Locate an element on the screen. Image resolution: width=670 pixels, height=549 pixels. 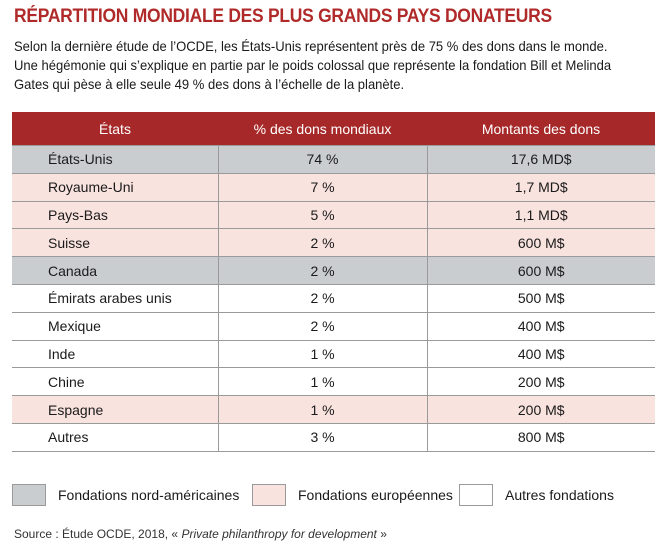
country-cell: Autres is located at coordinates (115, 437).